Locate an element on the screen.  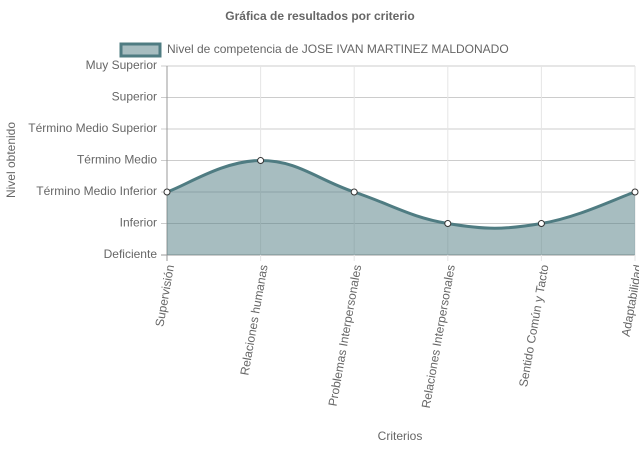
x-tick-label: Supervisión is located at coordinates (164, 296).